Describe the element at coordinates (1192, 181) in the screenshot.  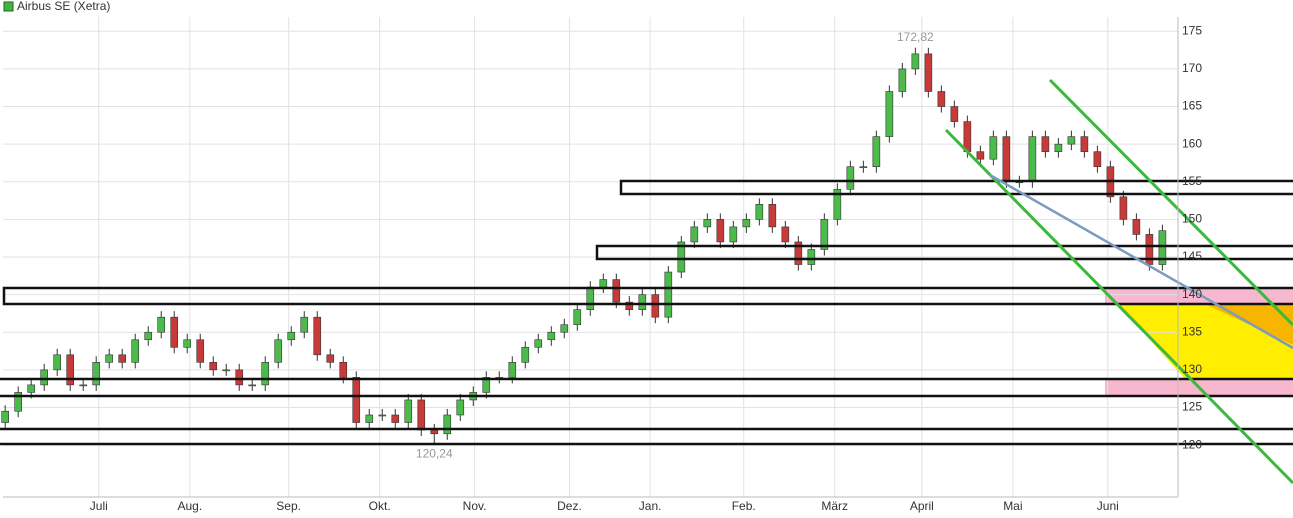
I see `y-tick-label: 155` at that location.